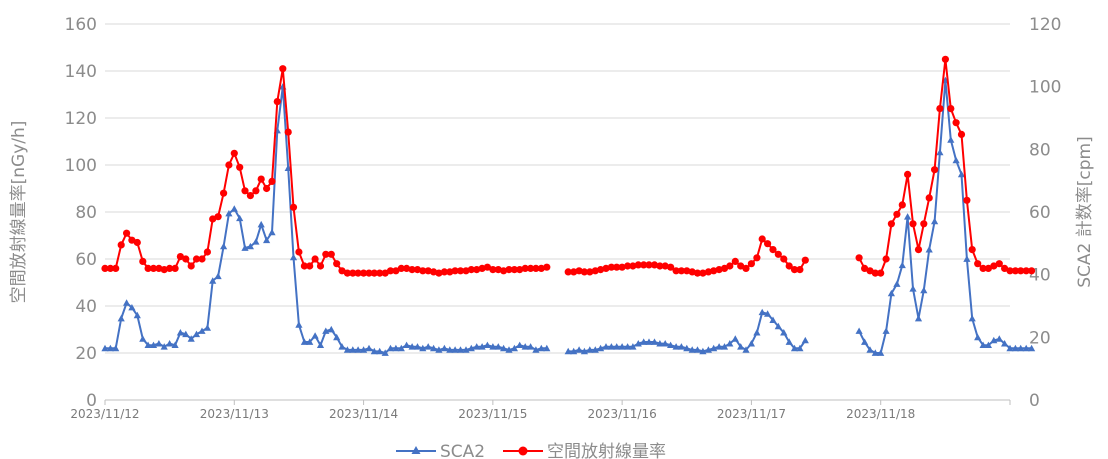 This screenshot has height=459, width=1108. I want to click on x-tick-label: 2023/11/16, so click(622, 414).